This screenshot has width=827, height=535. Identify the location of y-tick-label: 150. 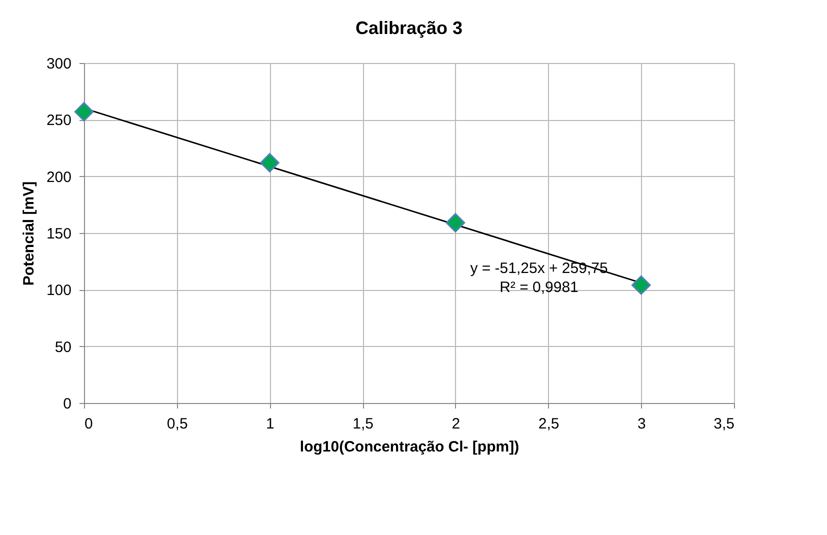
(59, 234).